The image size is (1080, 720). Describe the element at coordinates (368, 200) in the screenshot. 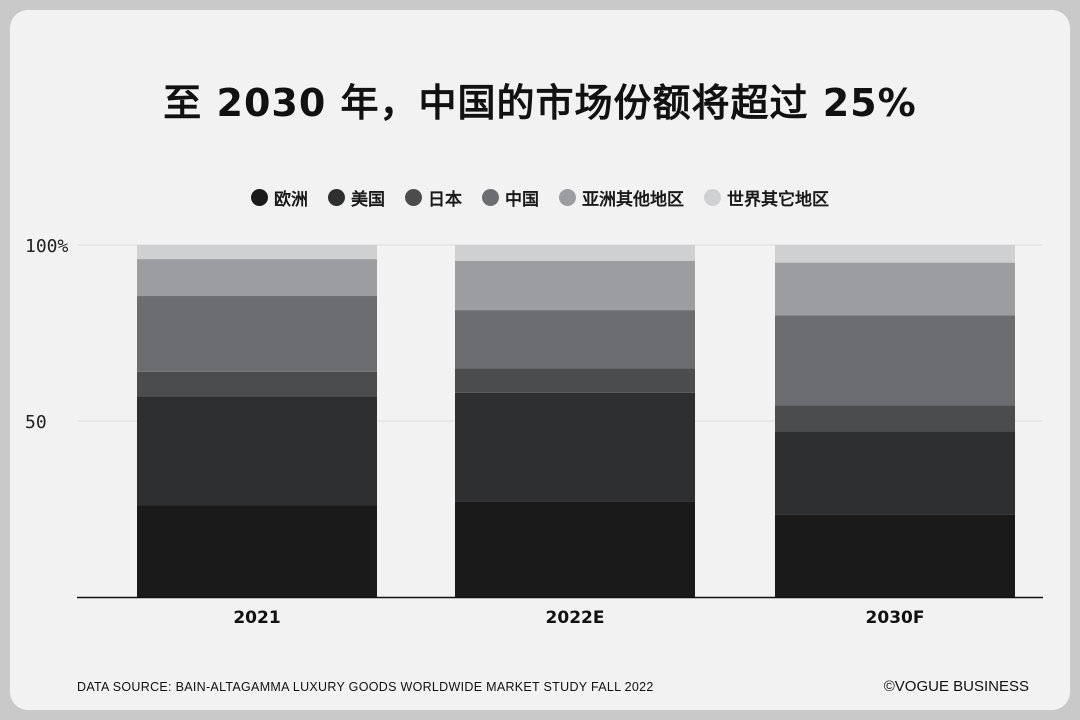

I see `legend-label: 美国` at that location.